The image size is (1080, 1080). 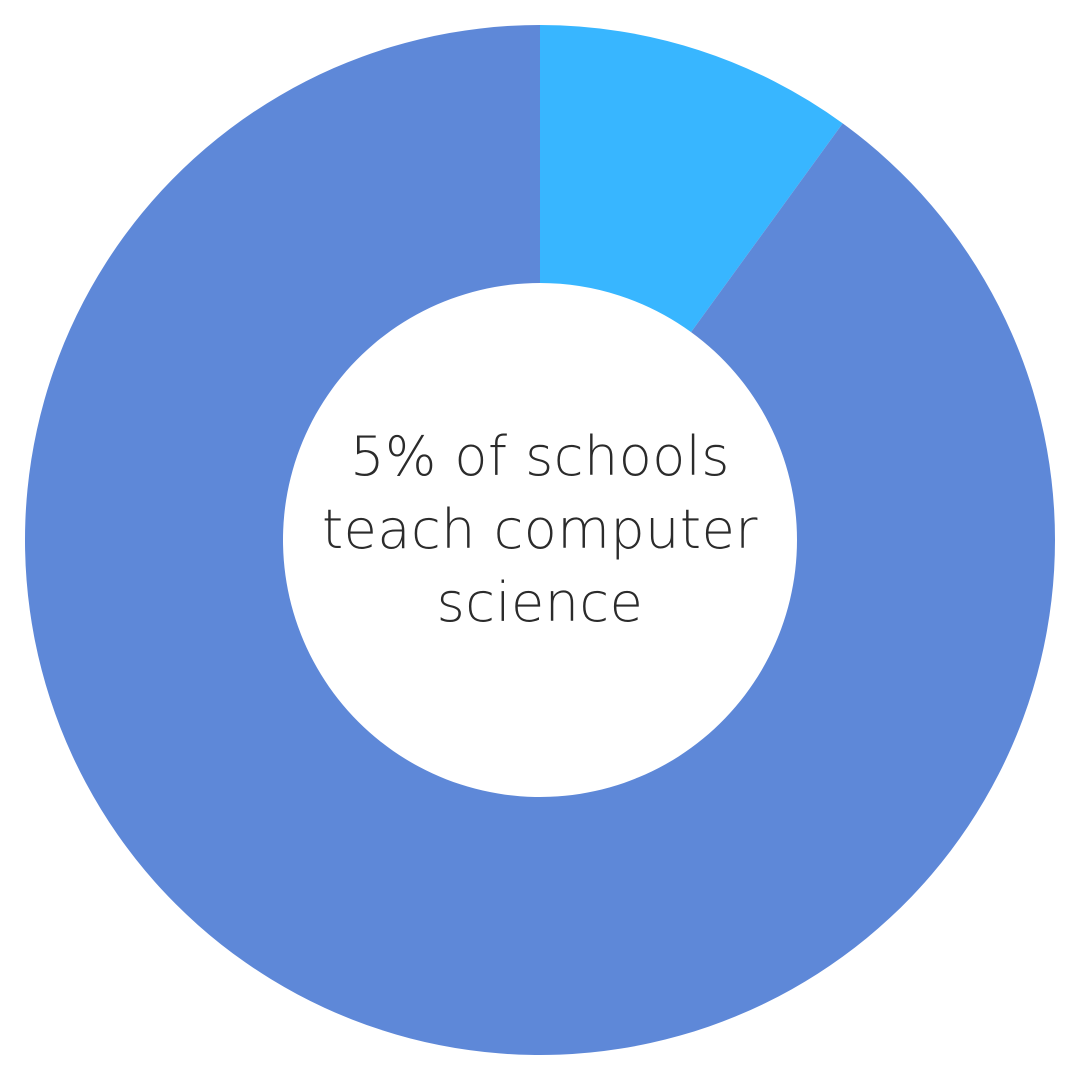 I want to click on center-label-line-1: 5% of schools, so click(x=540, y=456).